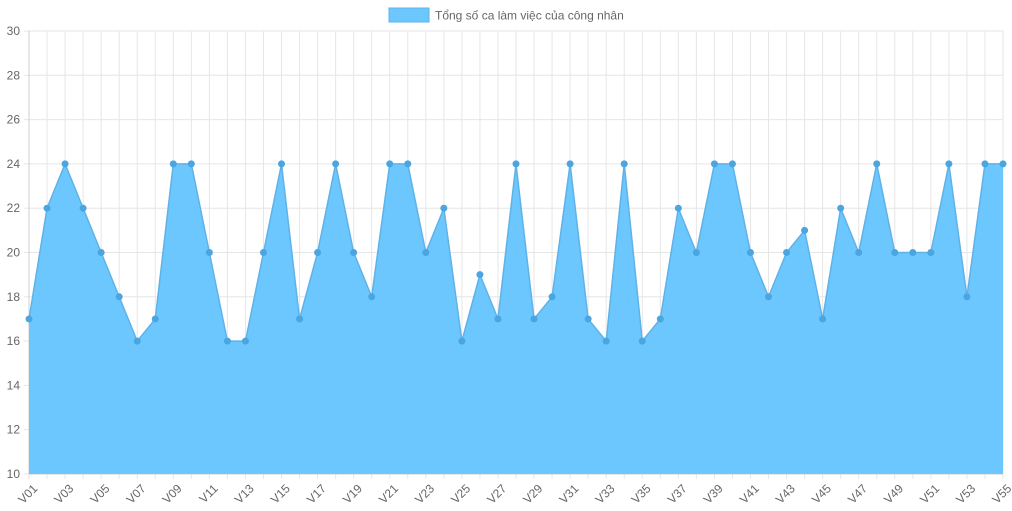 This screenshot has height=511, width=1012. What do you see at coordinates (208, 493) in the screenshot?
I see `x-tick-label: V11` at bounding box center [208, 493].